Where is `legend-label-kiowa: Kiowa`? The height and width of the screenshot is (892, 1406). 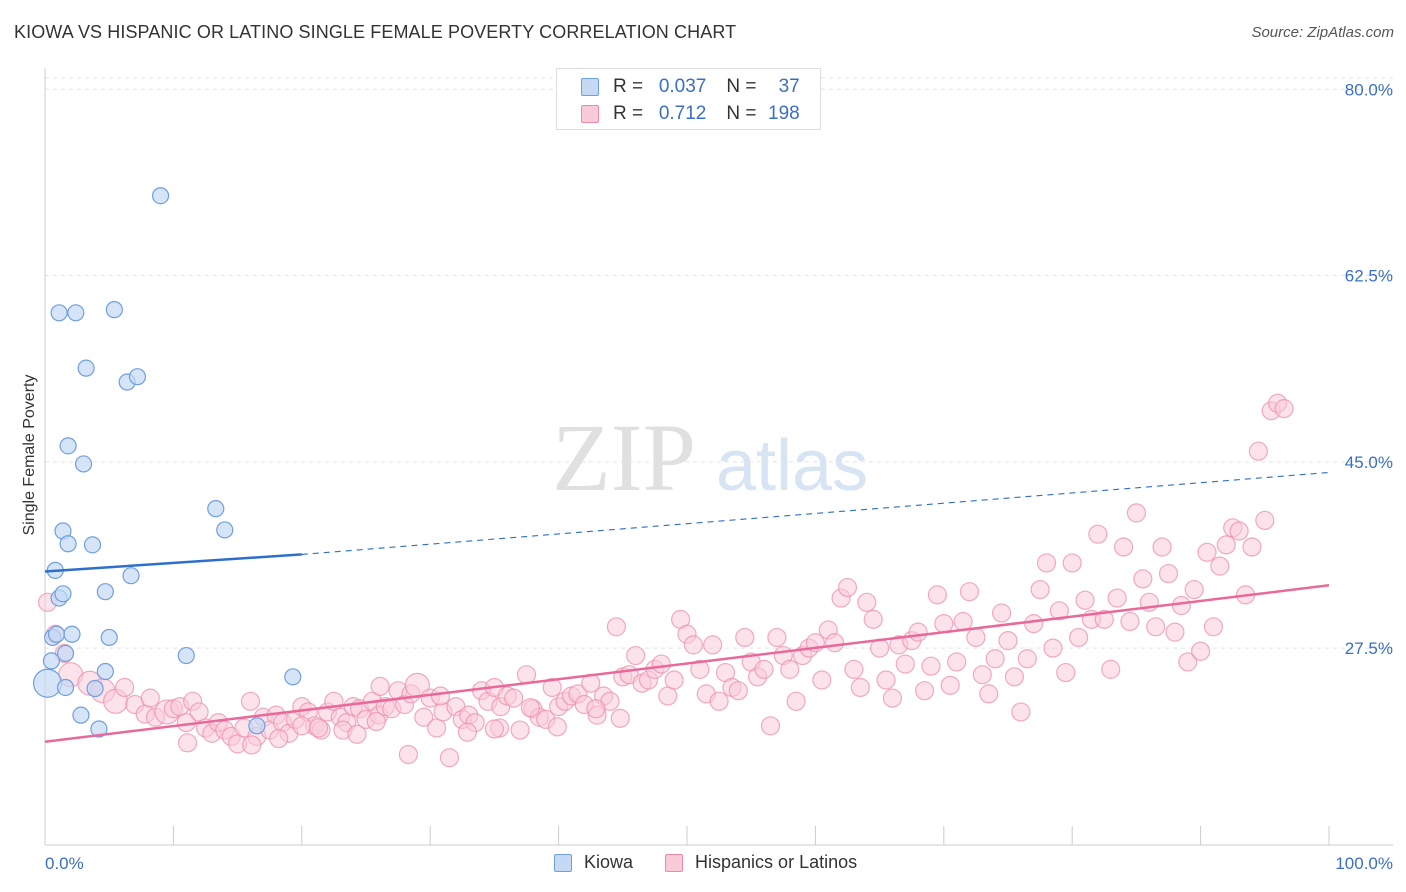 legend-label-kiowa: Kiowa is located at coordinates (609, 862).